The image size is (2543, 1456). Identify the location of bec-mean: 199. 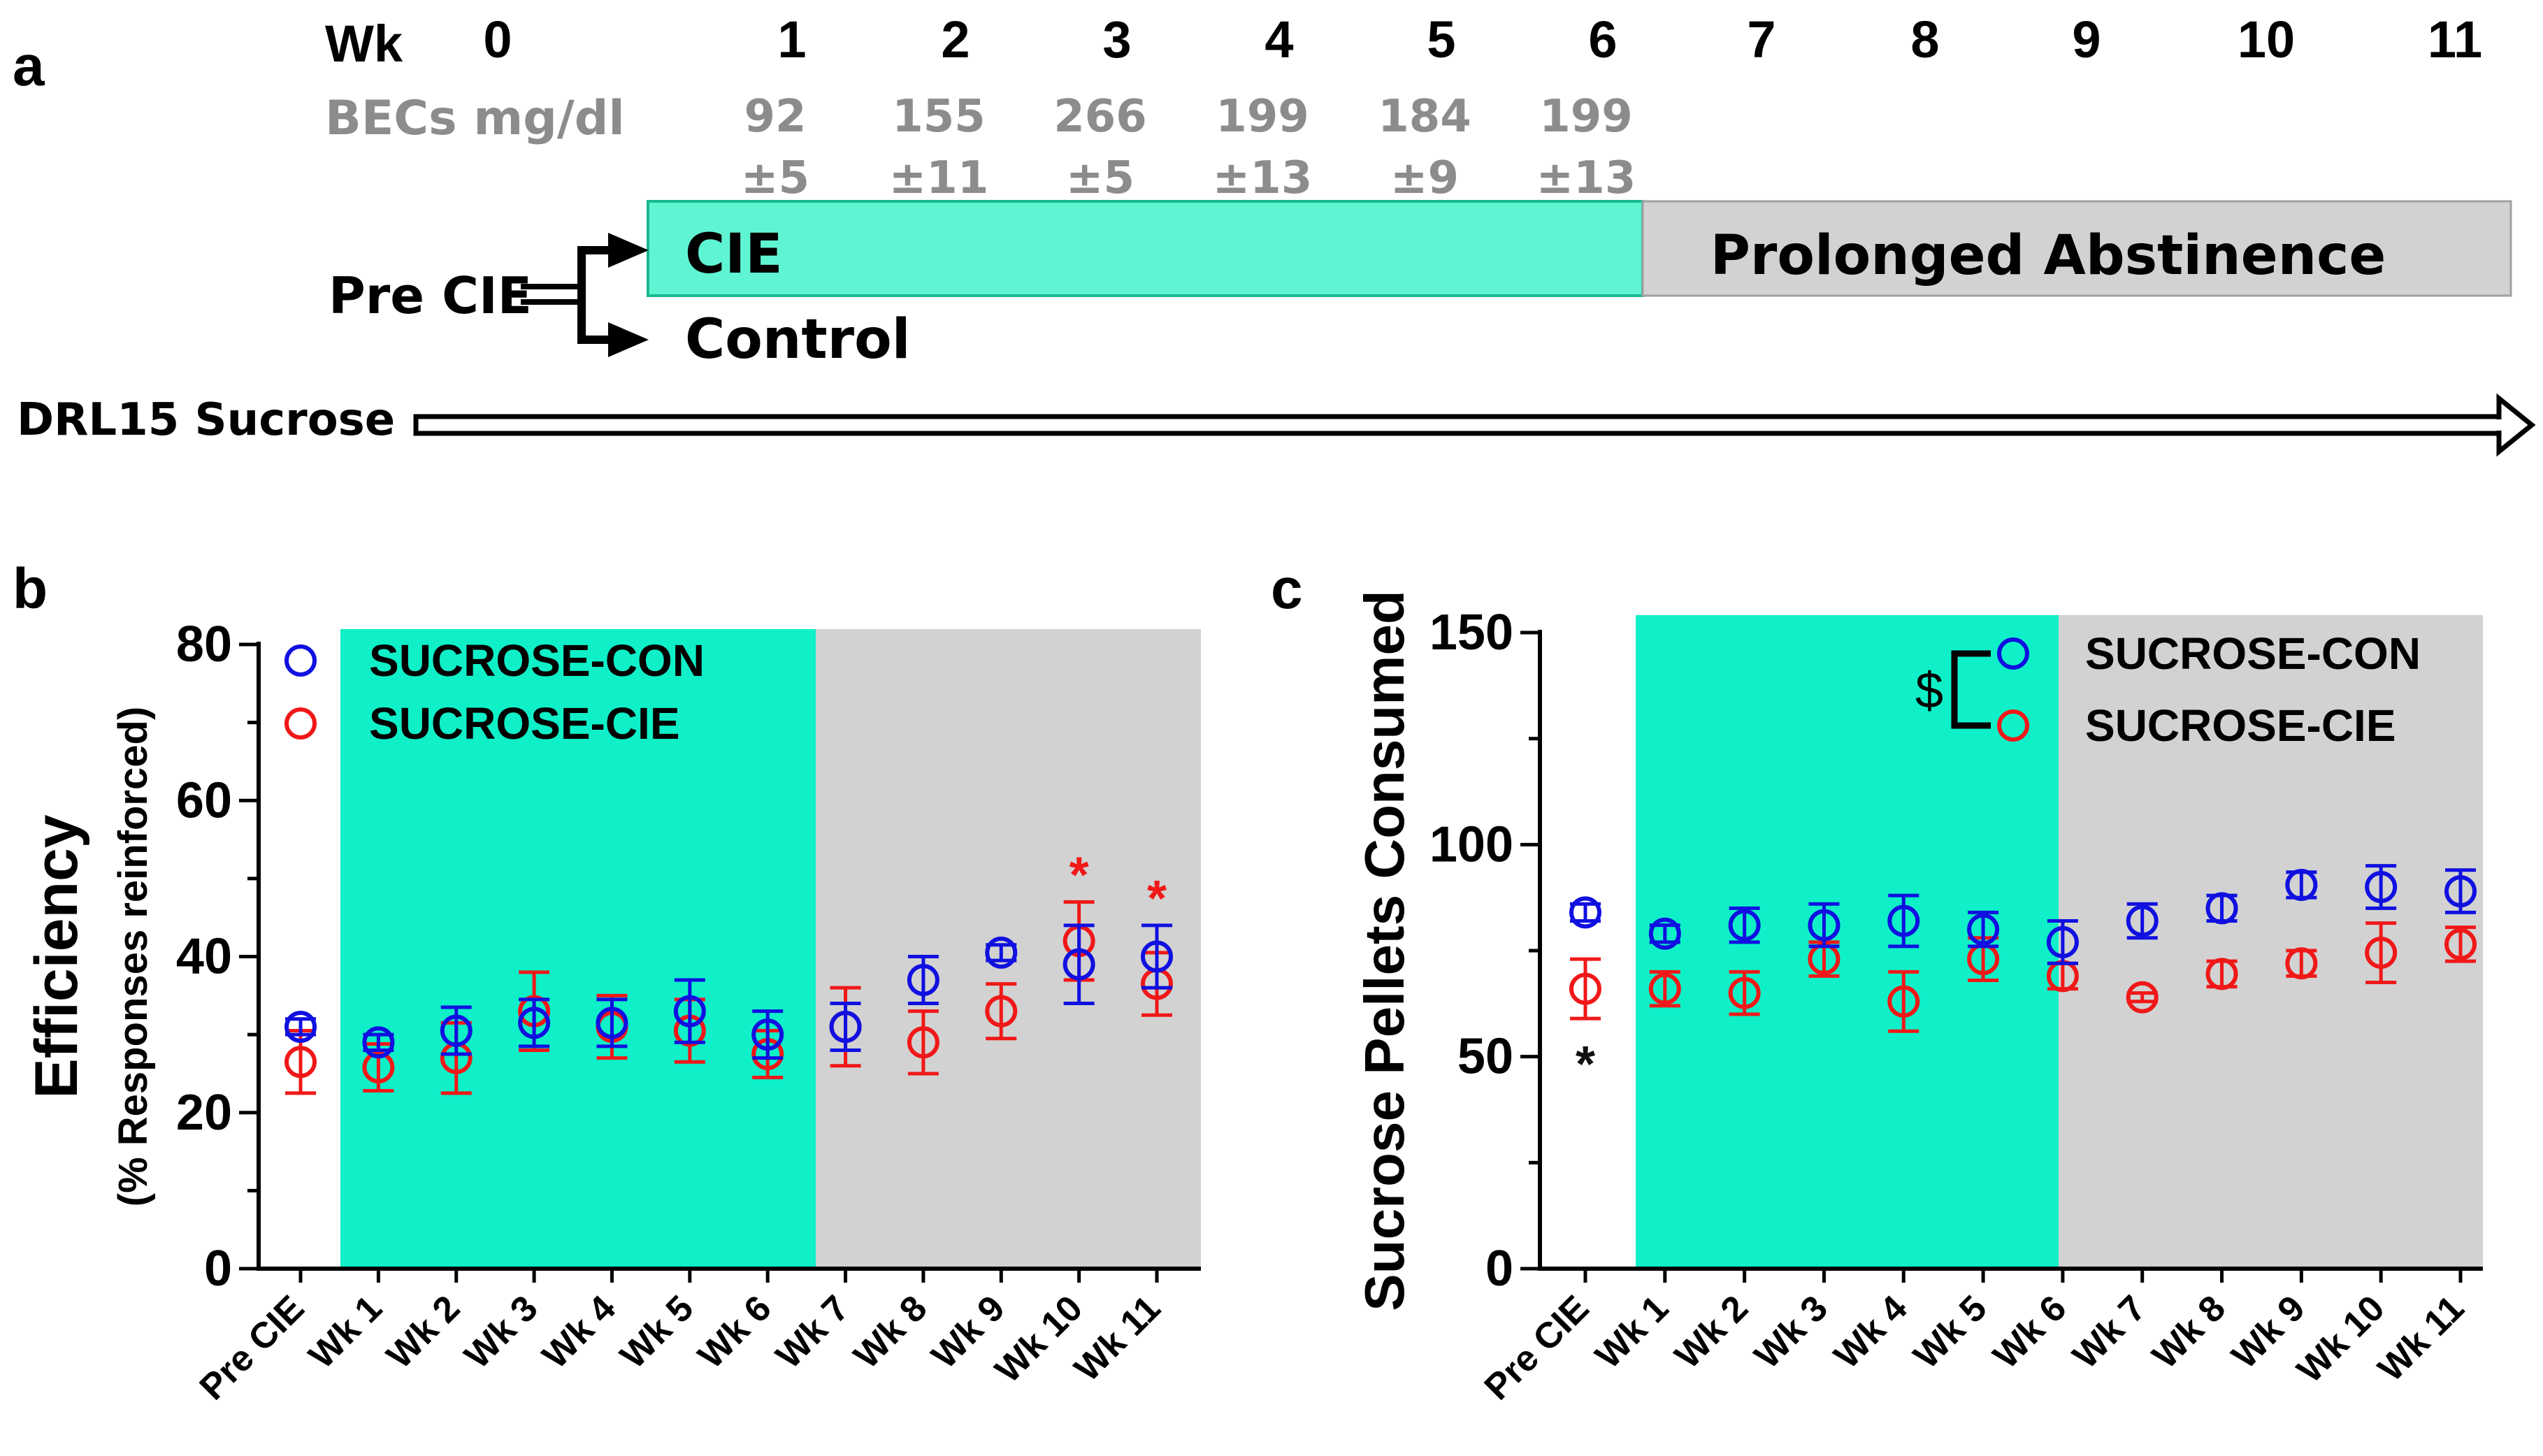
(1262, 117).